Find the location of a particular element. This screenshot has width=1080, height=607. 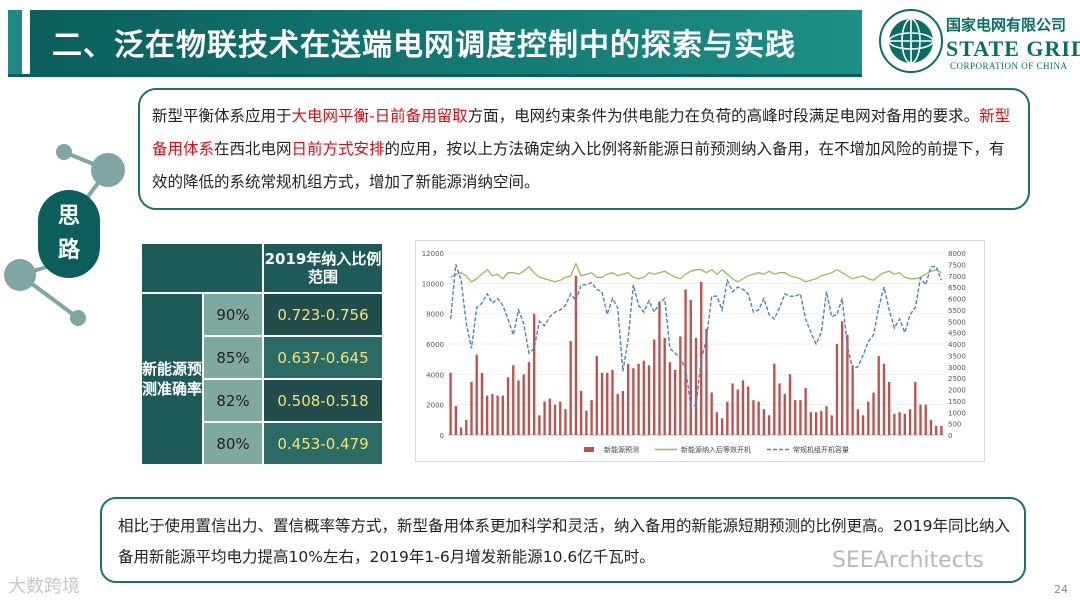

idea-segment: 新型平衡体系应用于 is located at coordinates (222, 116).